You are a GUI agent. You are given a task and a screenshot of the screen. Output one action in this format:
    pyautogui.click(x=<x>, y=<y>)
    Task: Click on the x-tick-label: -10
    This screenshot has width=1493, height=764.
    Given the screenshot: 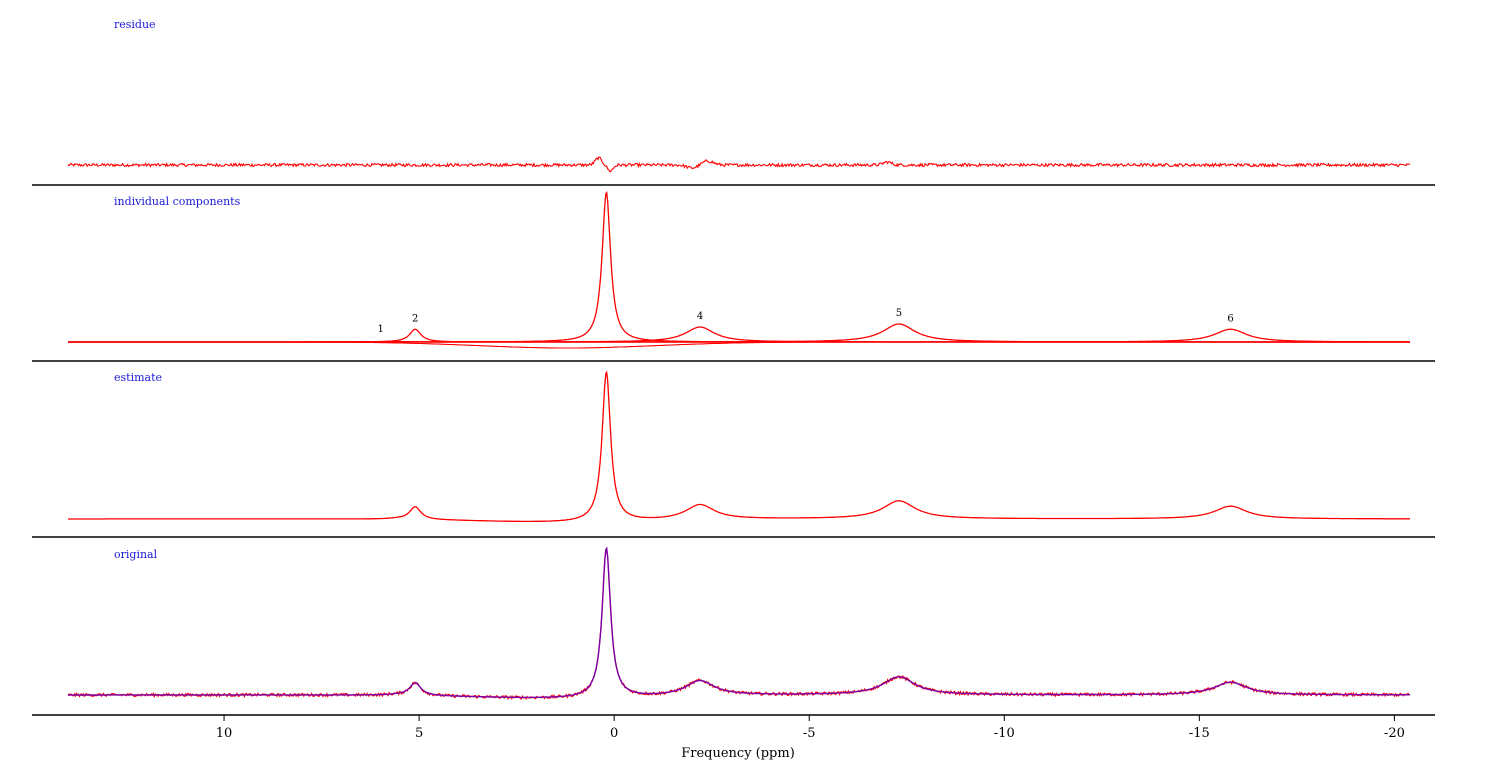 What is the action you would take?
    pyautogui.click(x=1004, y=733)
    